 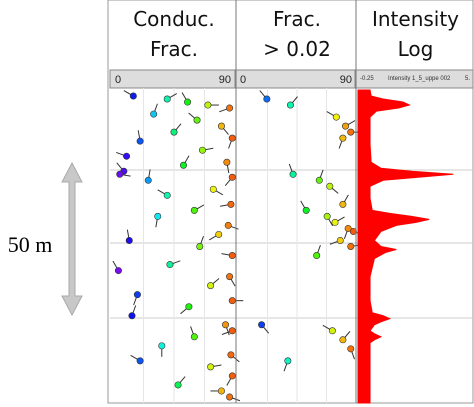 I want to click on track-title: > 0.02, so click(x=297, y=49).